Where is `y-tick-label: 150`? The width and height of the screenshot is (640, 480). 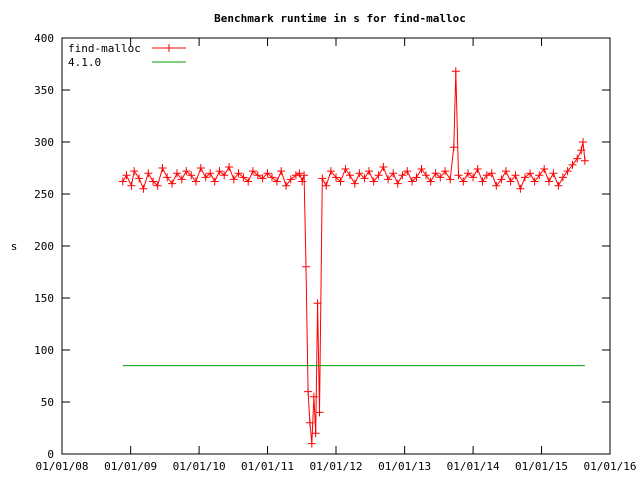 y-tick-label: 150 is located at coordinates (44, 298).